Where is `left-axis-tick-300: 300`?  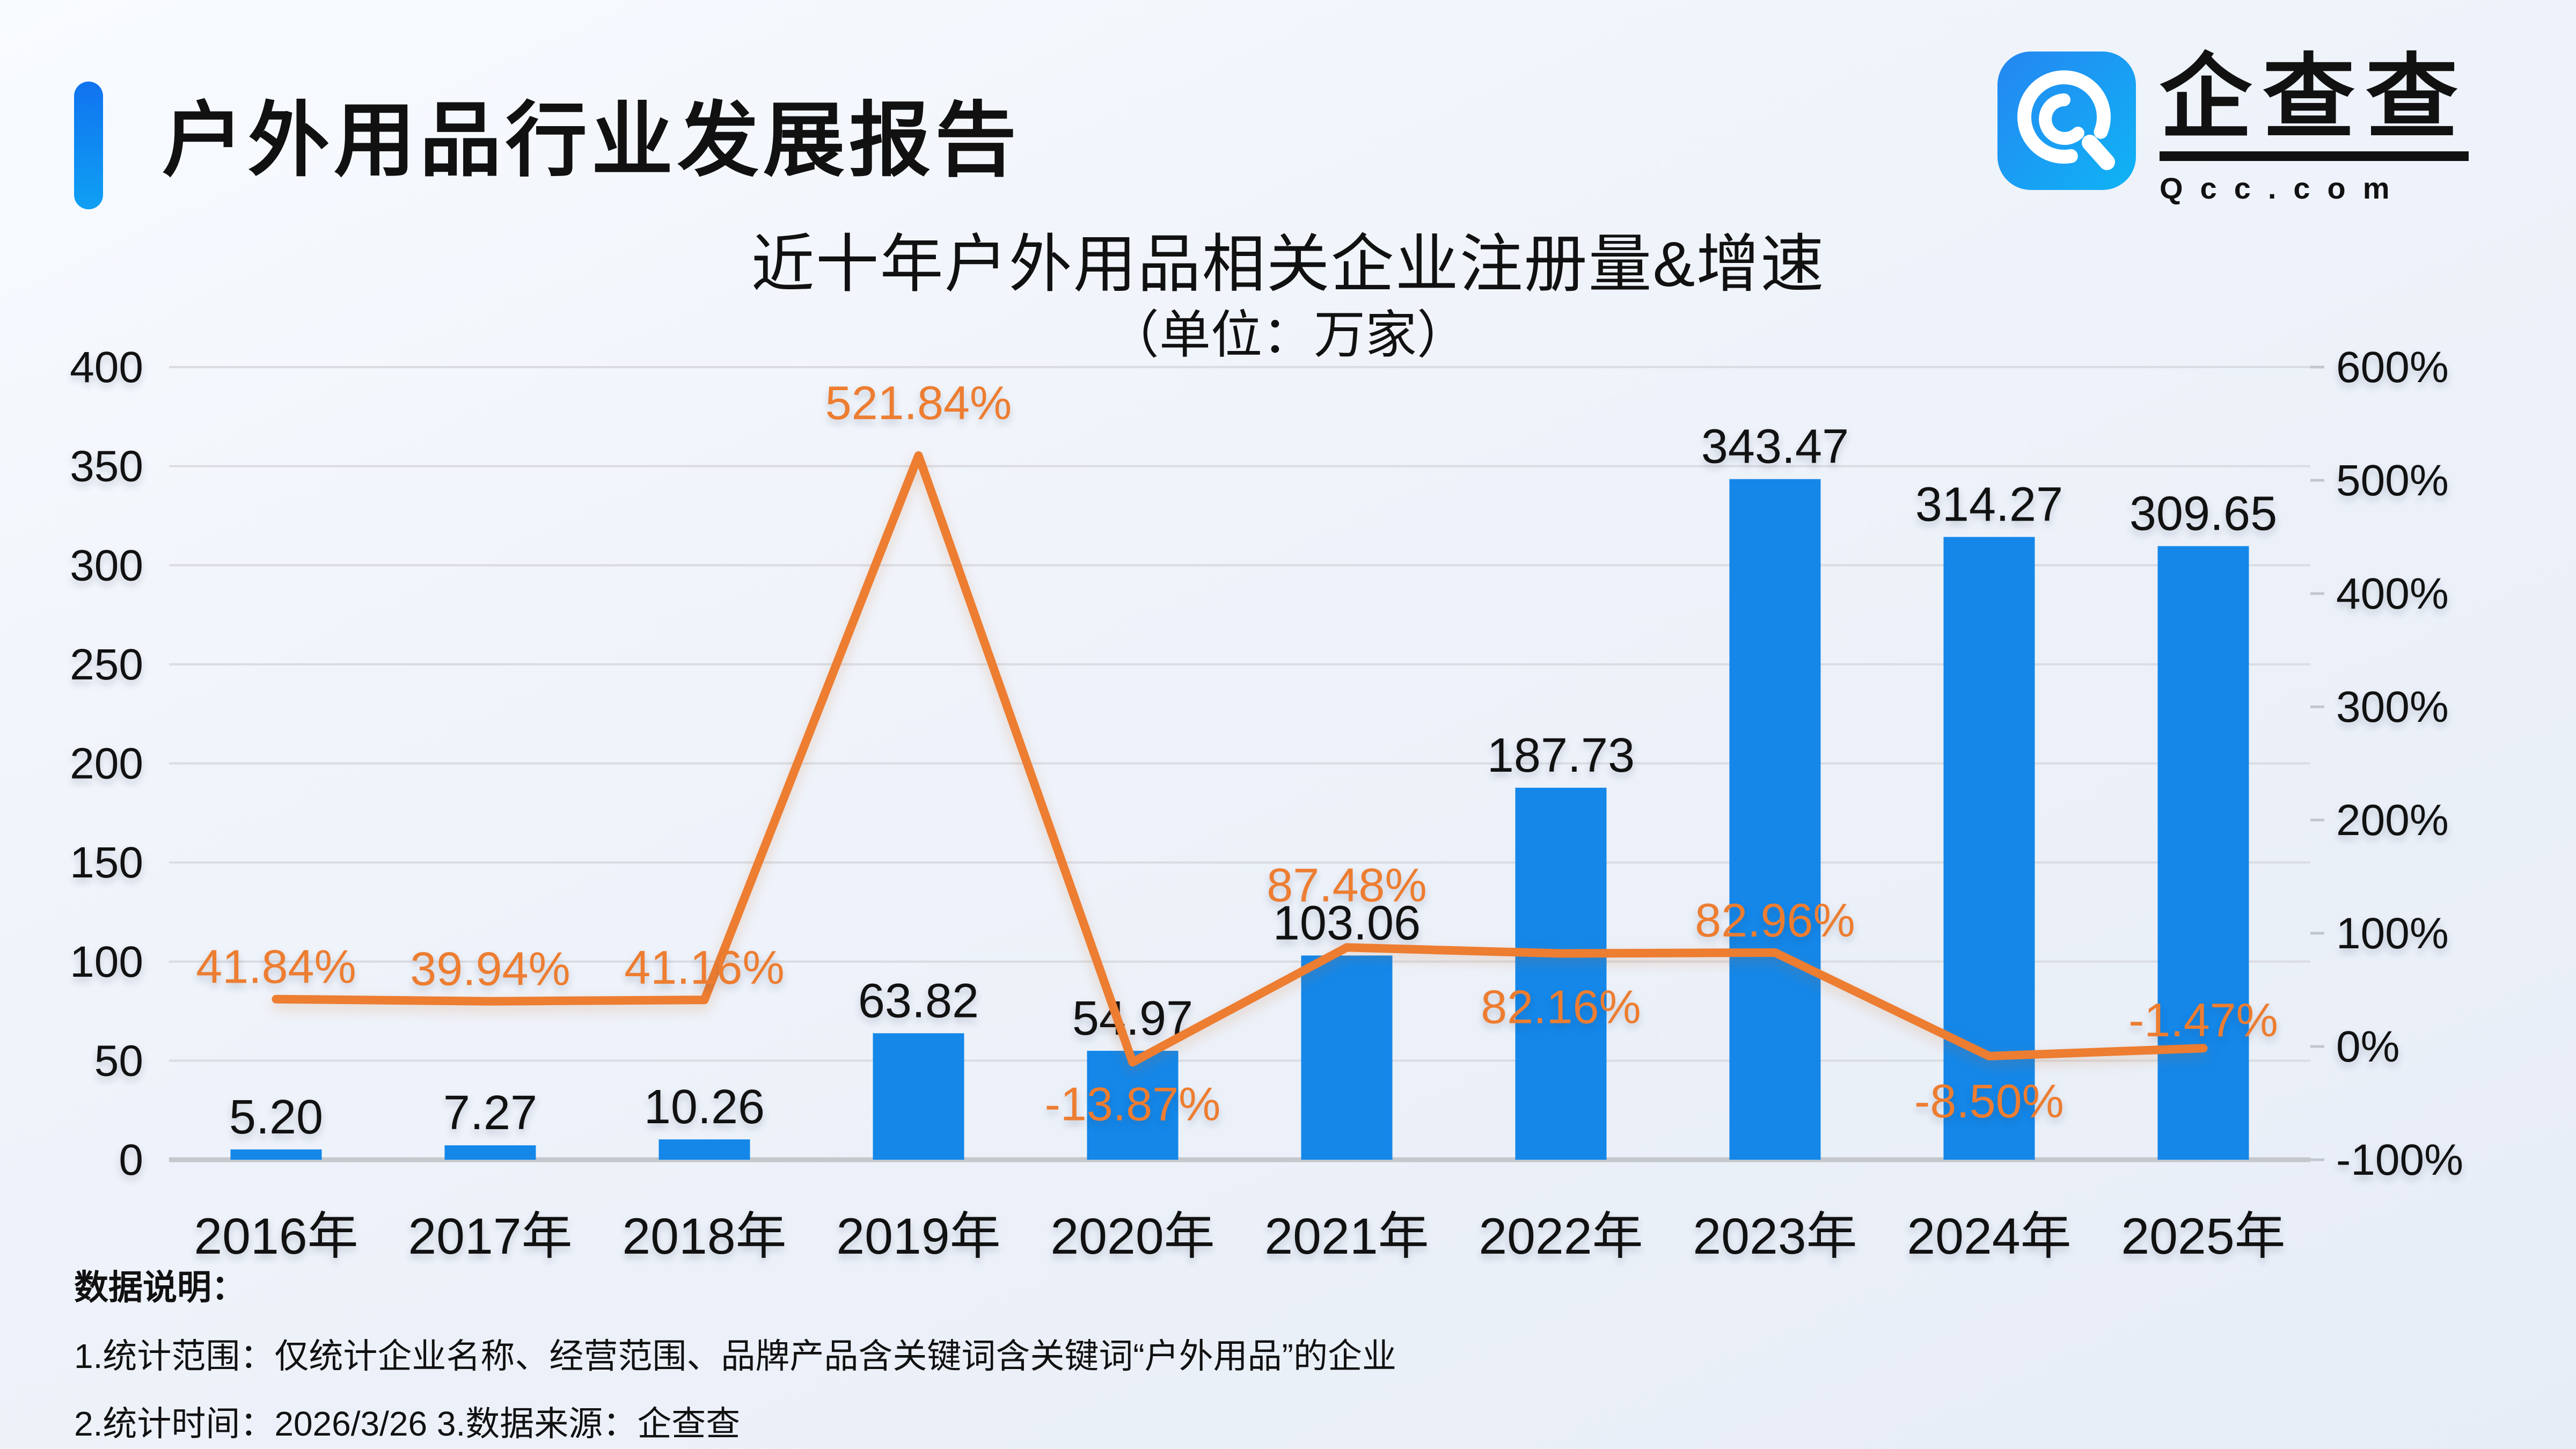
left-axis-tick-300: 300 is located at coordinates (106, 565).